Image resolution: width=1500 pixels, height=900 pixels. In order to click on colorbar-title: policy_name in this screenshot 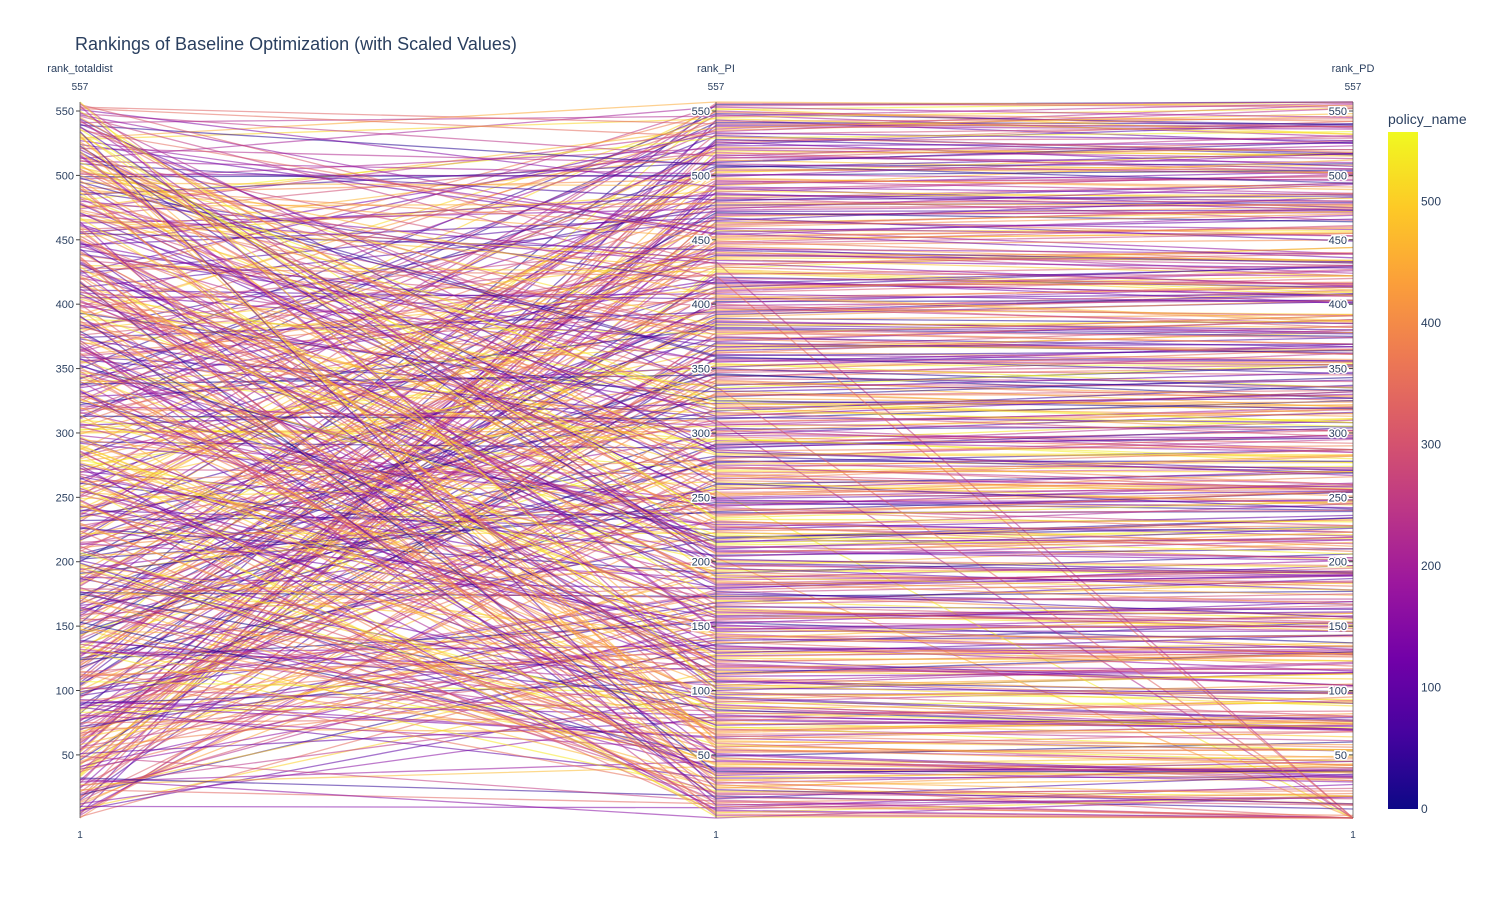, I will do `click(1427, 119)`.